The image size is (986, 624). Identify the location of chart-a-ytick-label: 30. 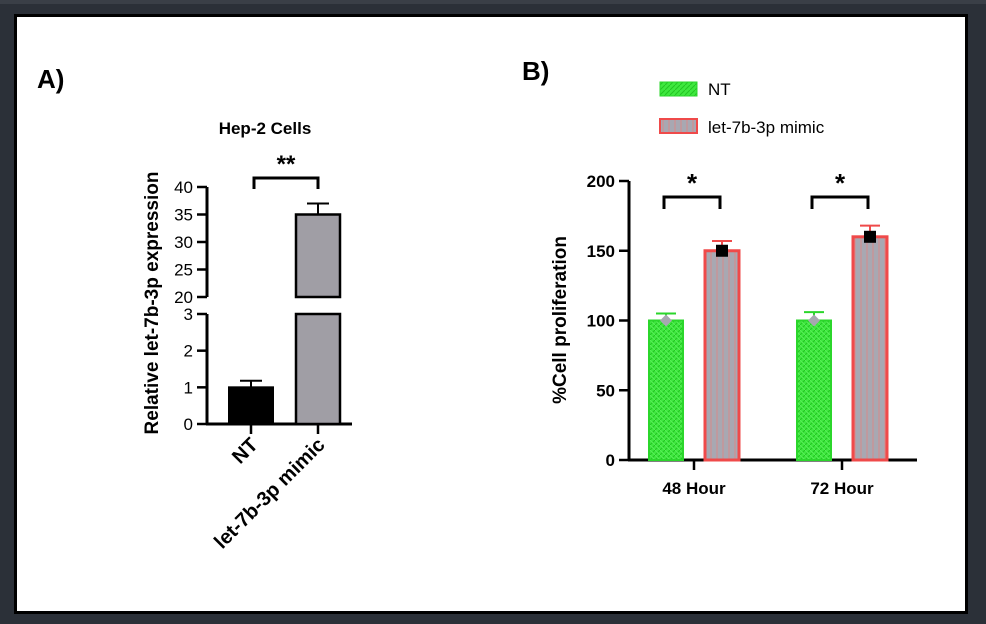
(183, 242).